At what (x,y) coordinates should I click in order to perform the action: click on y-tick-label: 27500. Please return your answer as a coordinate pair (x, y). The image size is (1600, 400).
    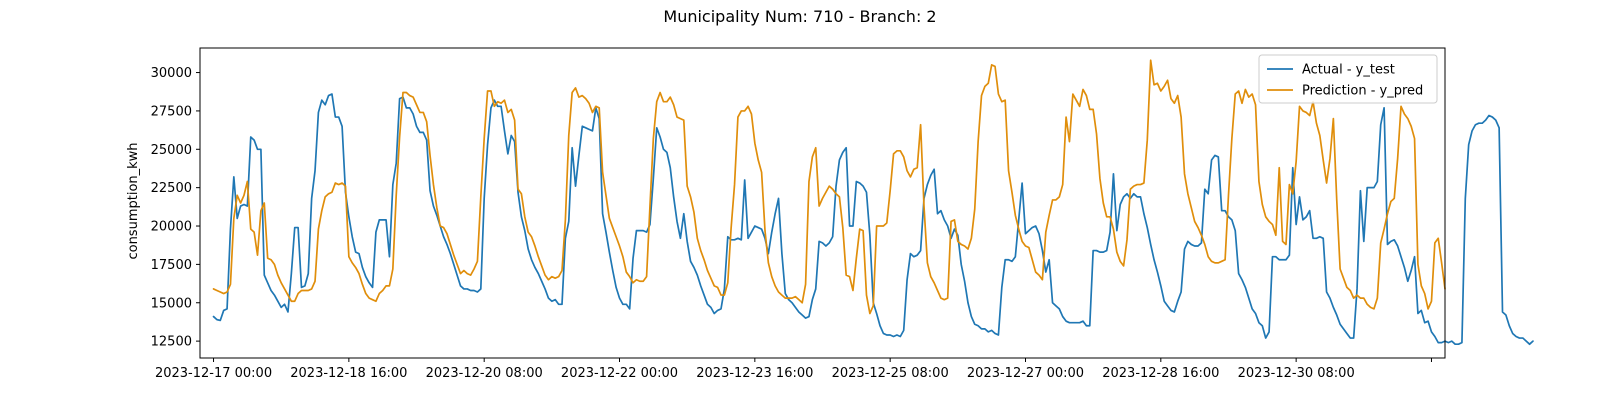
    Looking at the image, I should click on (171, 111).